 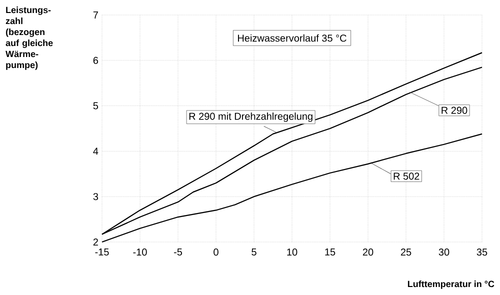 I want to click on x-tick-label: 20, so click(x=368, y=252).